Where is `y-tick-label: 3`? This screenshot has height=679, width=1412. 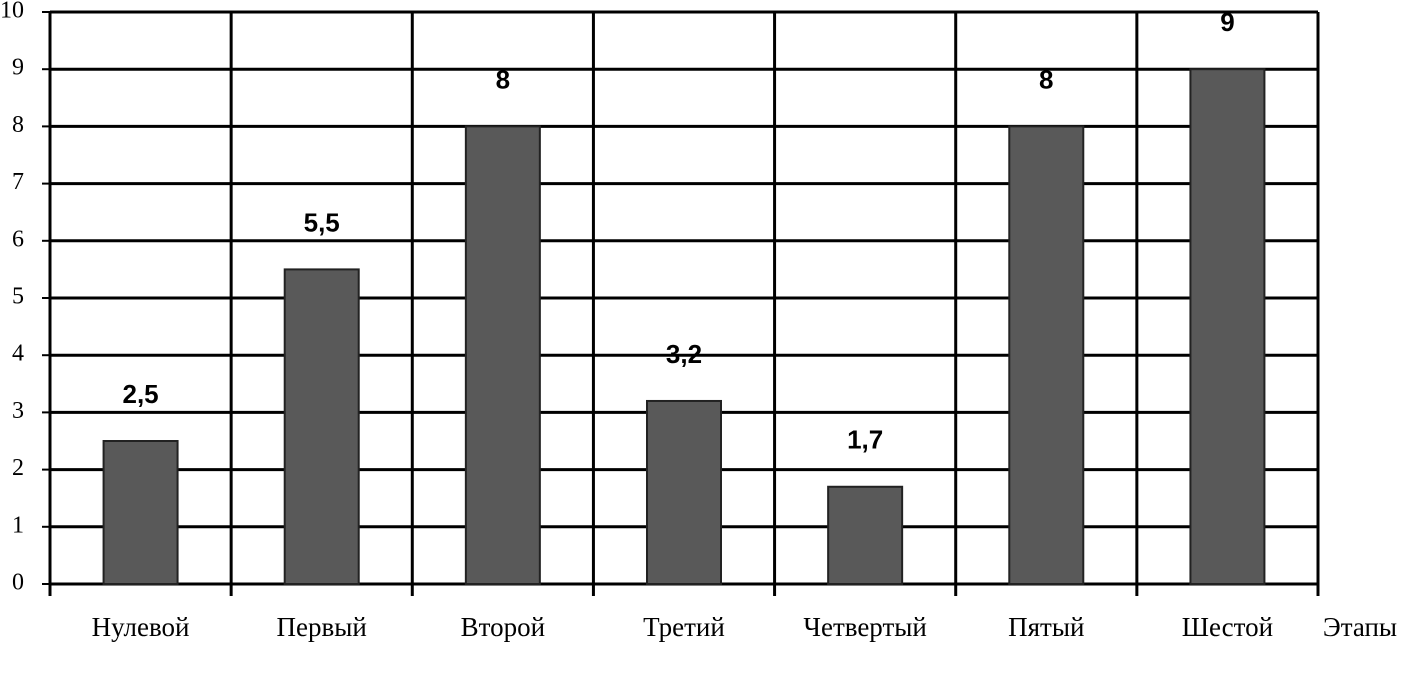
y-tick-label: 3 is located at coordinates (18, 411).